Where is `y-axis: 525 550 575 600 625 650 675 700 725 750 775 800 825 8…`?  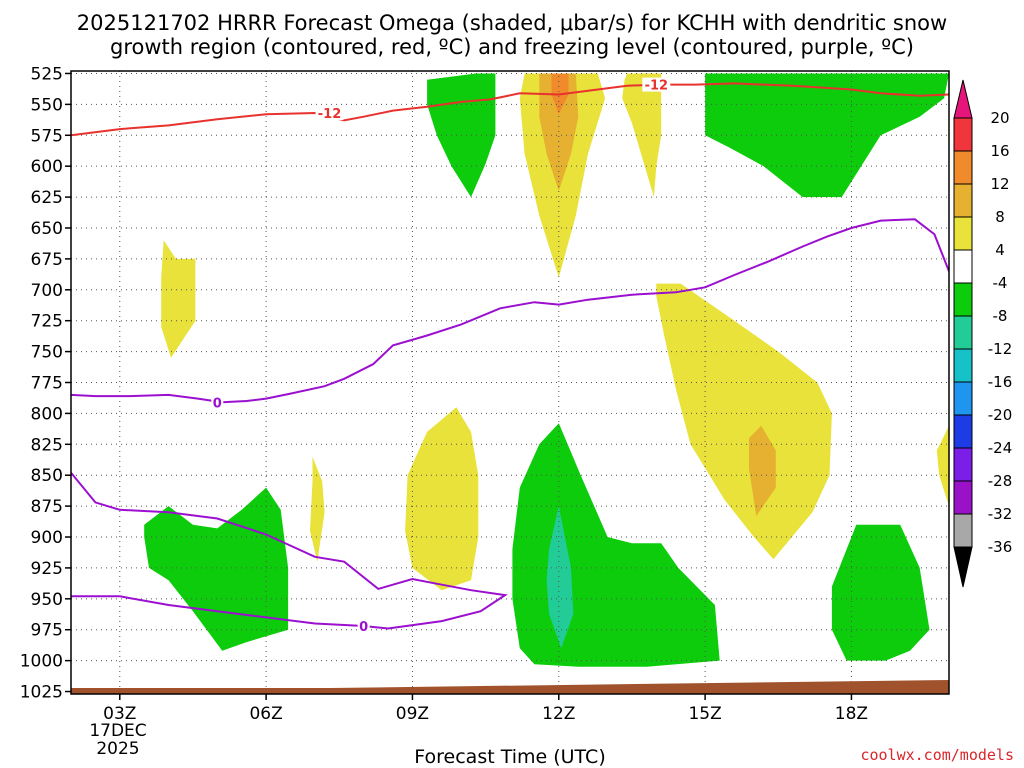 y-axis: 525 550 575 600 625 650 675 700 725 750 775 800 825 8… is located at coordinates (45, 383).